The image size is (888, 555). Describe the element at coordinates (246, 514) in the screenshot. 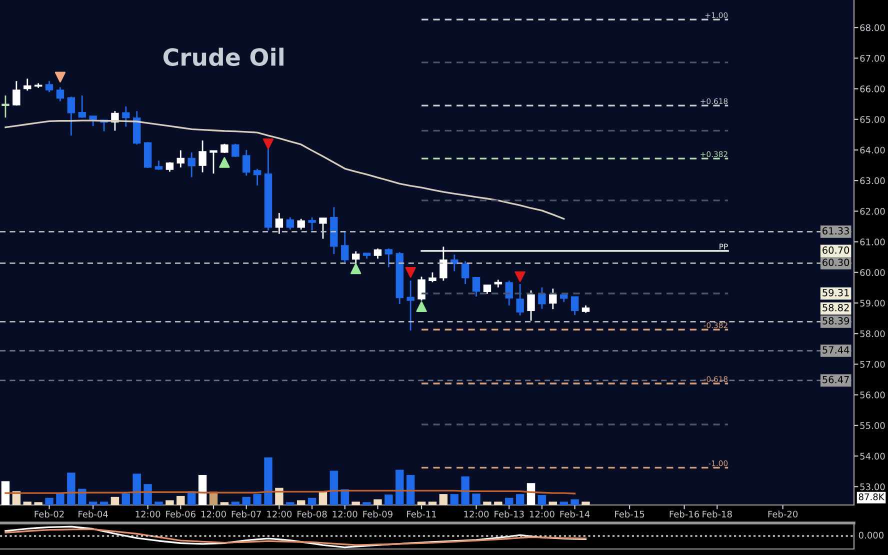

I see `x-tick-label: Feb-07` at that location.